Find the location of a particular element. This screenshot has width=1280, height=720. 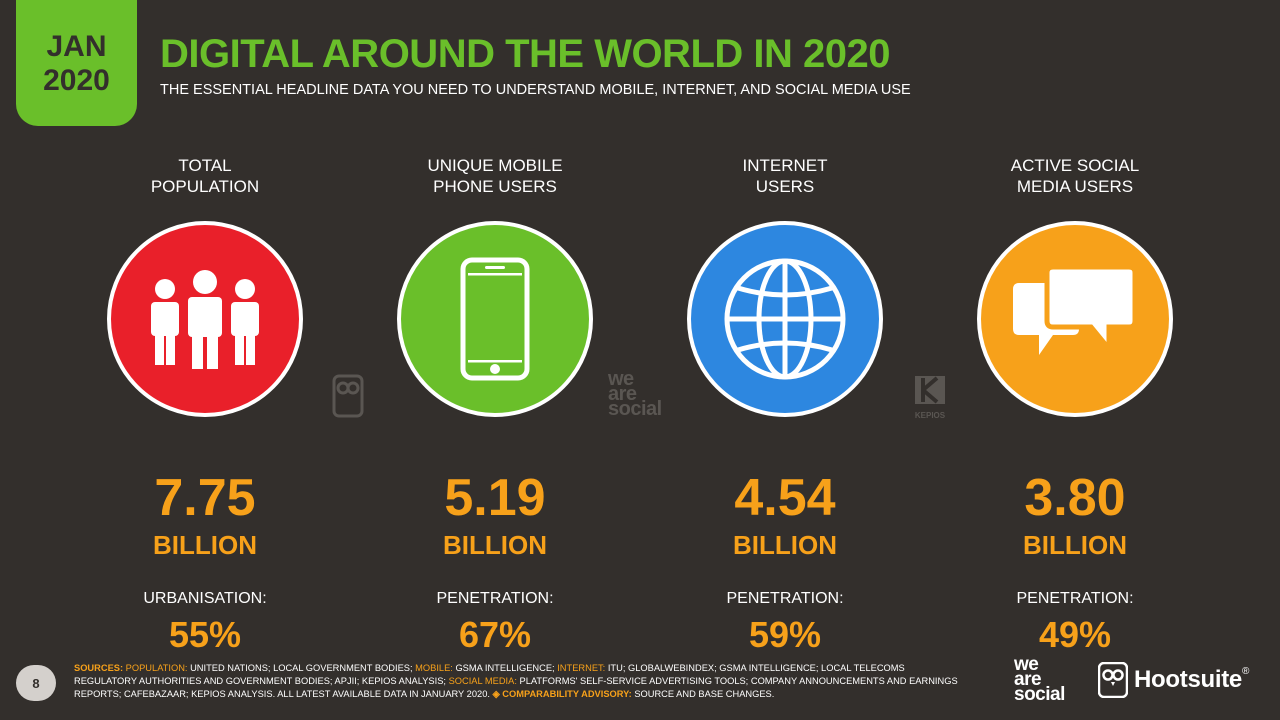

stat-value: 5.19 is located at coordinates (495, 498).